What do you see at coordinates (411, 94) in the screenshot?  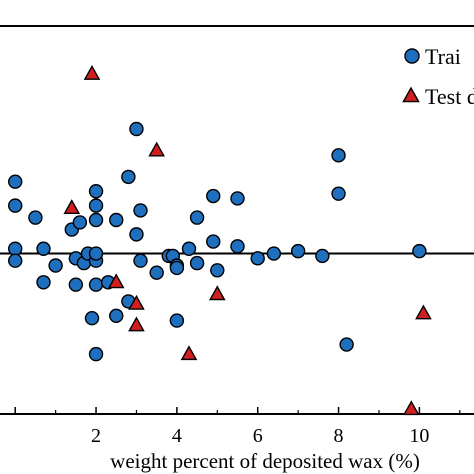 I see `legend-triangle-marker` at bounding box center [411, 94].